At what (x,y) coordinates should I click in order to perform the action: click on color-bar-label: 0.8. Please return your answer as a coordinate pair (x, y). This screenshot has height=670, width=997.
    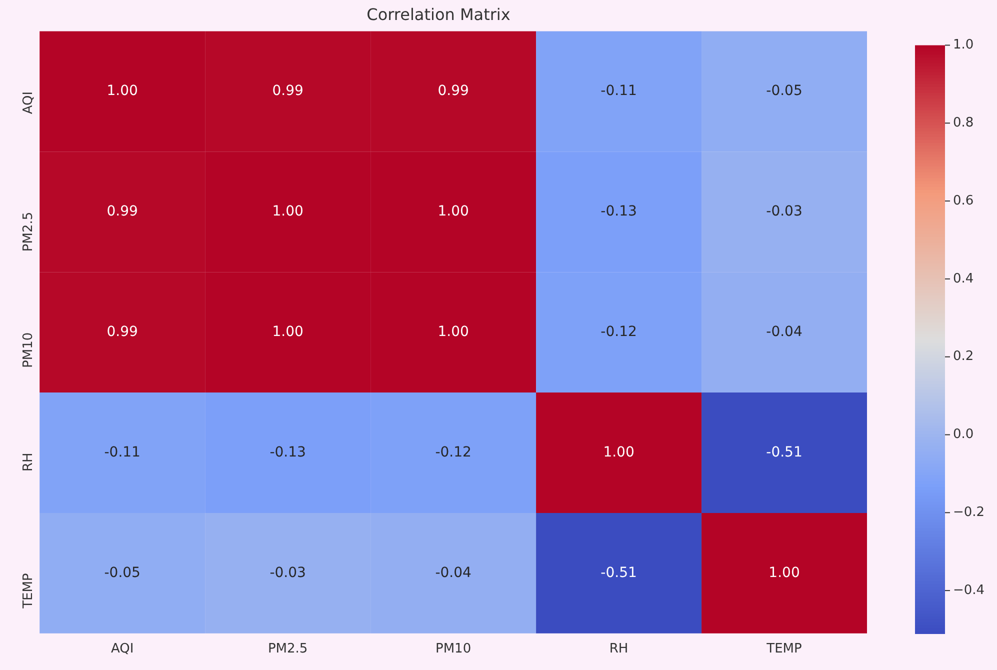
    Looking at the image, I should click on (963, 122).